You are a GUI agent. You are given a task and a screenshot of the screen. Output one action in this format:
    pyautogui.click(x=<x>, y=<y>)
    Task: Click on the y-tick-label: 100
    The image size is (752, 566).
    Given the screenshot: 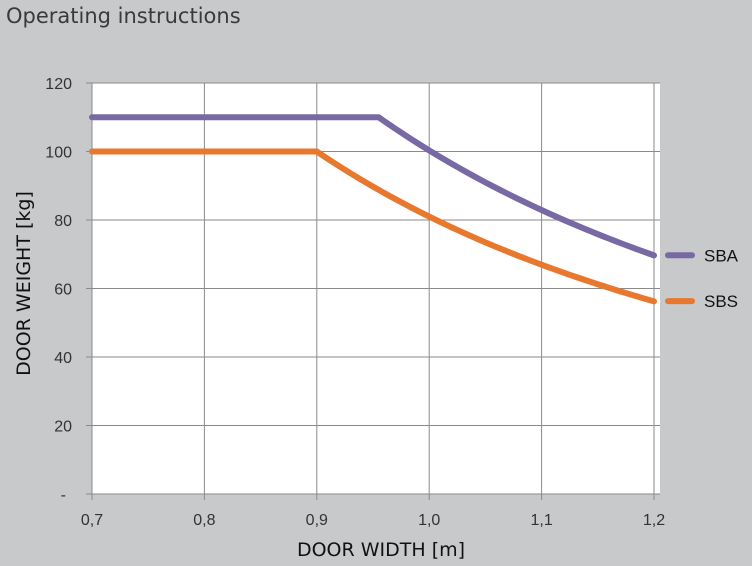 What is the action you would take?
    pyautogui.click(x=58, y=153)
    